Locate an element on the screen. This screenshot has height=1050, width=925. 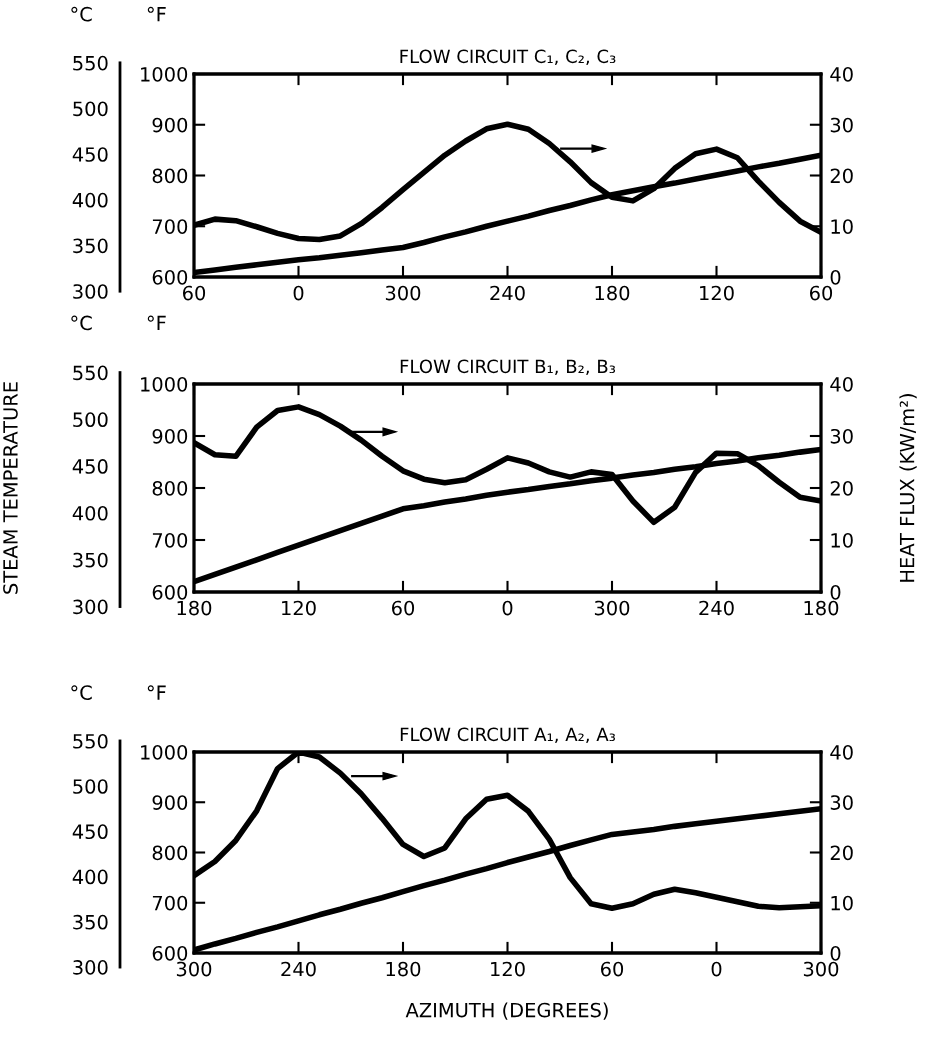
y2-axis-title: HEAT FLUX (KW/m²) is located at coordinates (908, 488).